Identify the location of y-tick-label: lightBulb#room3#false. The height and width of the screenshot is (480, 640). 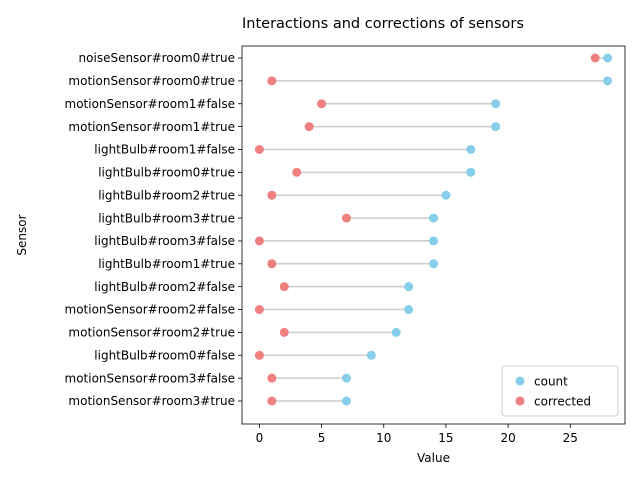
(164, 241).